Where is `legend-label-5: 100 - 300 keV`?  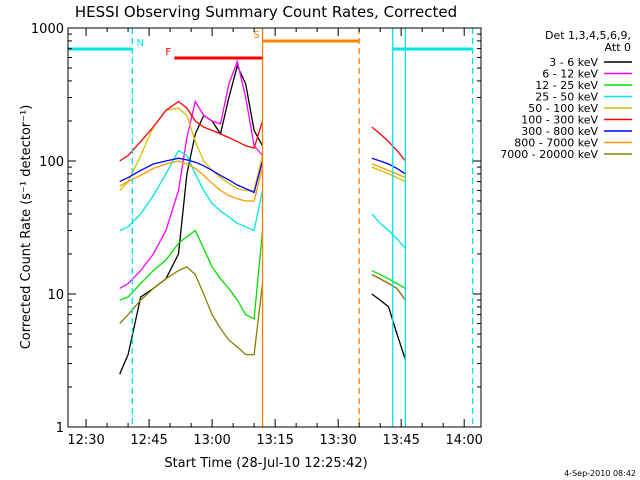 legend-label-5: 100 - 300 keV is located at coordinates (559, 120).